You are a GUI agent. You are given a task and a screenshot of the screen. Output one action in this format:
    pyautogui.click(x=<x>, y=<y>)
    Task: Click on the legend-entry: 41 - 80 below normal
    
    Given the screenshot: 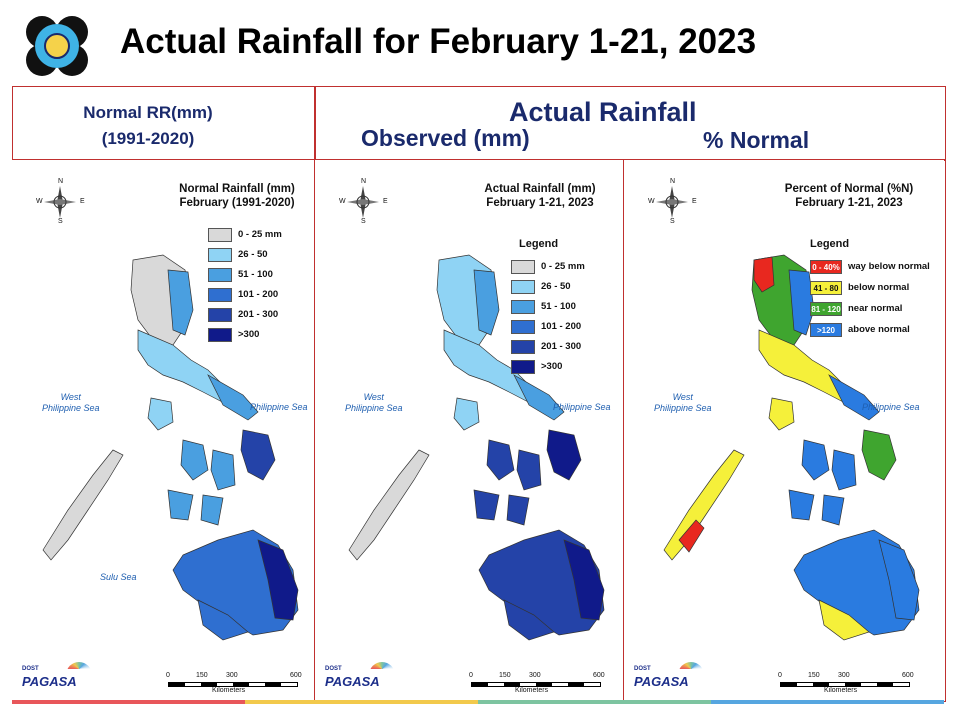 What is the action you would take?
    pyautogui.click(x=870, y=289)
    